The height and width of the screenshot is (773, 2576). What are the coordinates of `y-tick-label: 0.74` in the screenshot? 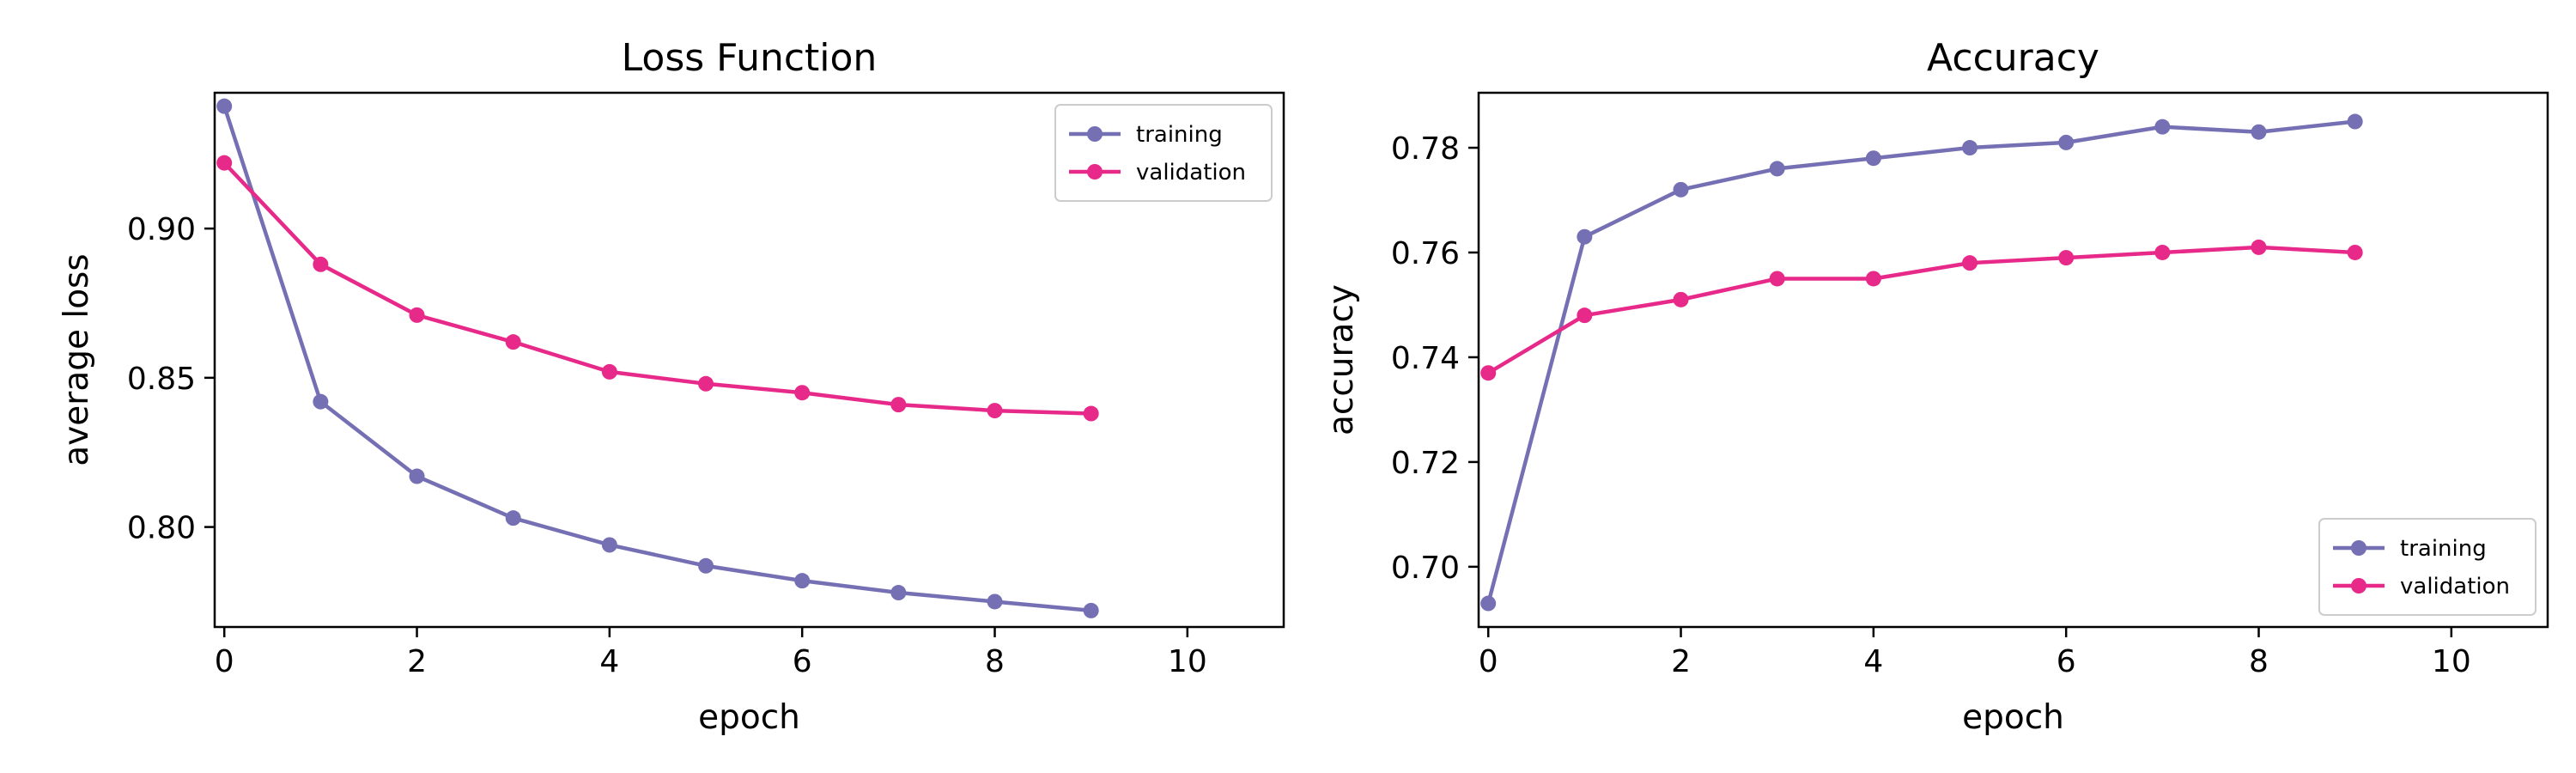 It's located at (1426, 358).